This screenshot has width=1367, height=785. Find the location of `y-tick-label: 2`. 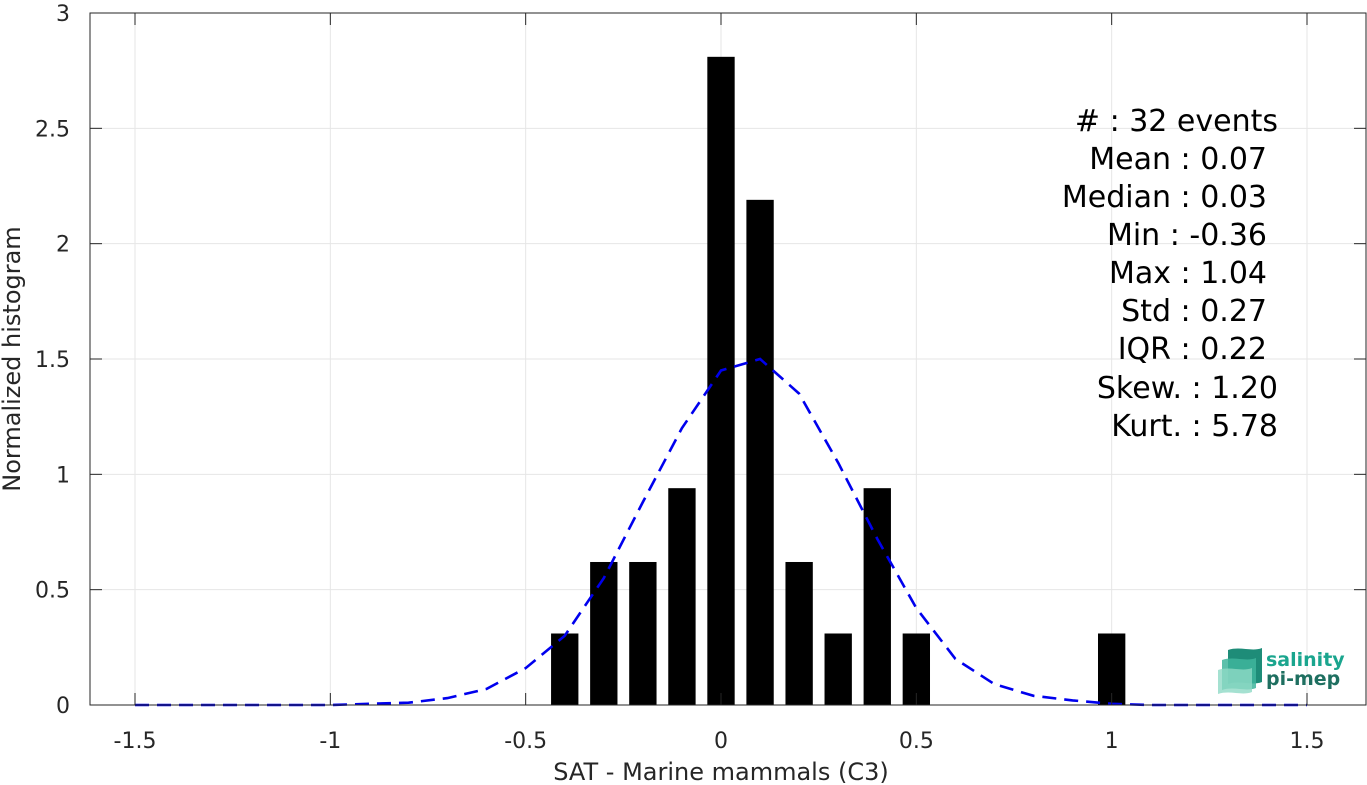

y-tick-label: 2 is located at coordinates (63, 245).